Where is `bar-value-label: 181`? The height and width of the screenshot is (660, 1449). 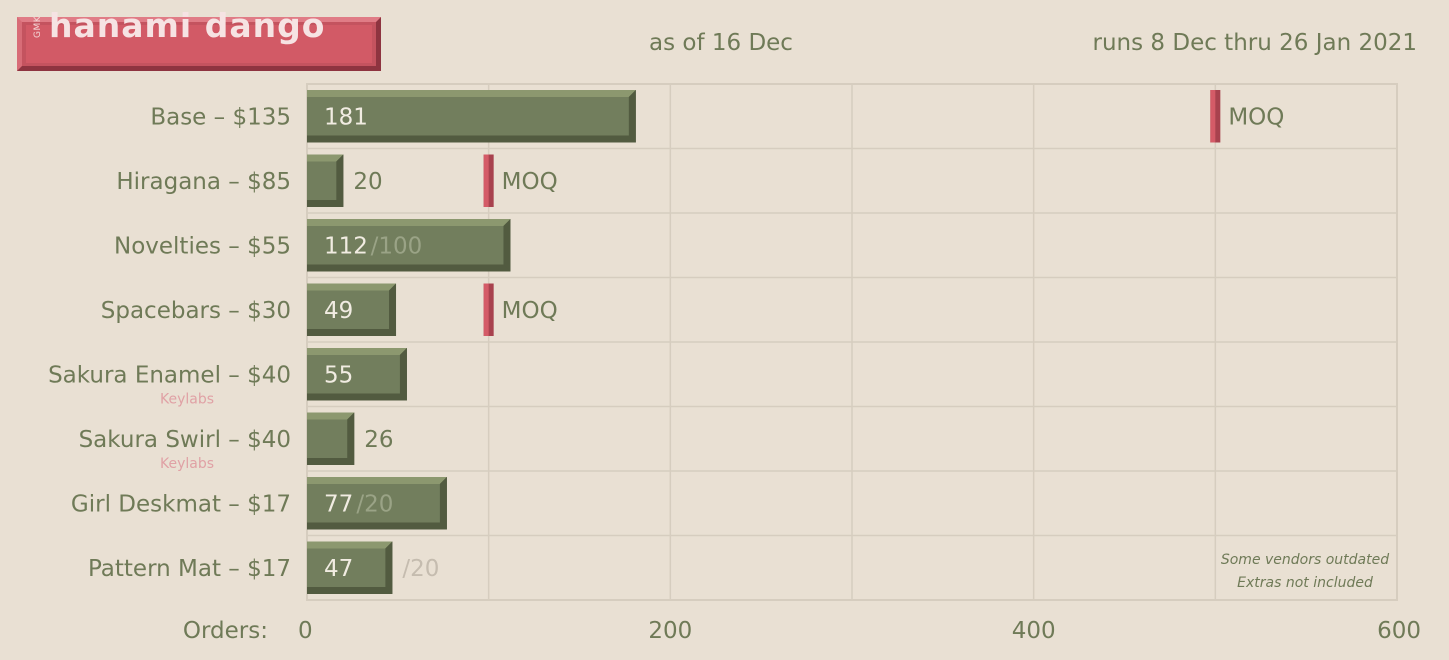 bar-value-label: 181 is located at coordinates (346, 117).